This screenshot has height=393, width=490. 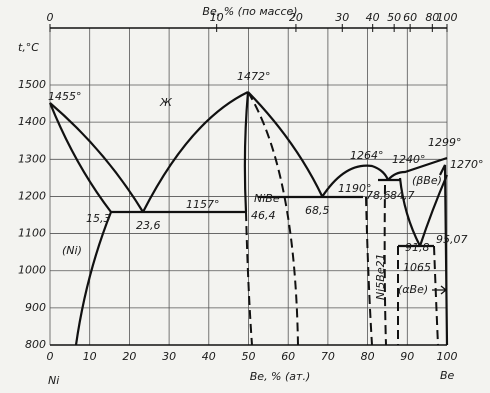 I want to click on annotation: 1264°, so click(x=367, y=155).